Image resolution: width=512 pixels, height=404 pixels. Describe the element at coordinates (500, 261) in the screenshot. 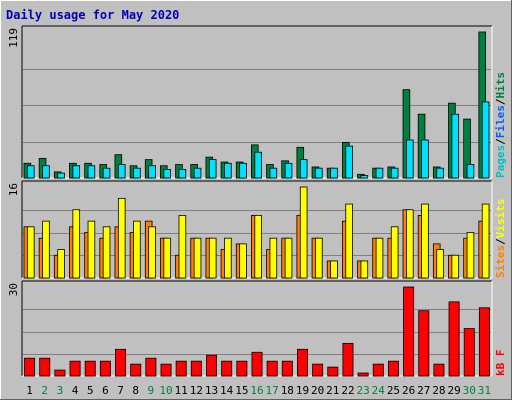

I see `legend-part: Sites` at that location.